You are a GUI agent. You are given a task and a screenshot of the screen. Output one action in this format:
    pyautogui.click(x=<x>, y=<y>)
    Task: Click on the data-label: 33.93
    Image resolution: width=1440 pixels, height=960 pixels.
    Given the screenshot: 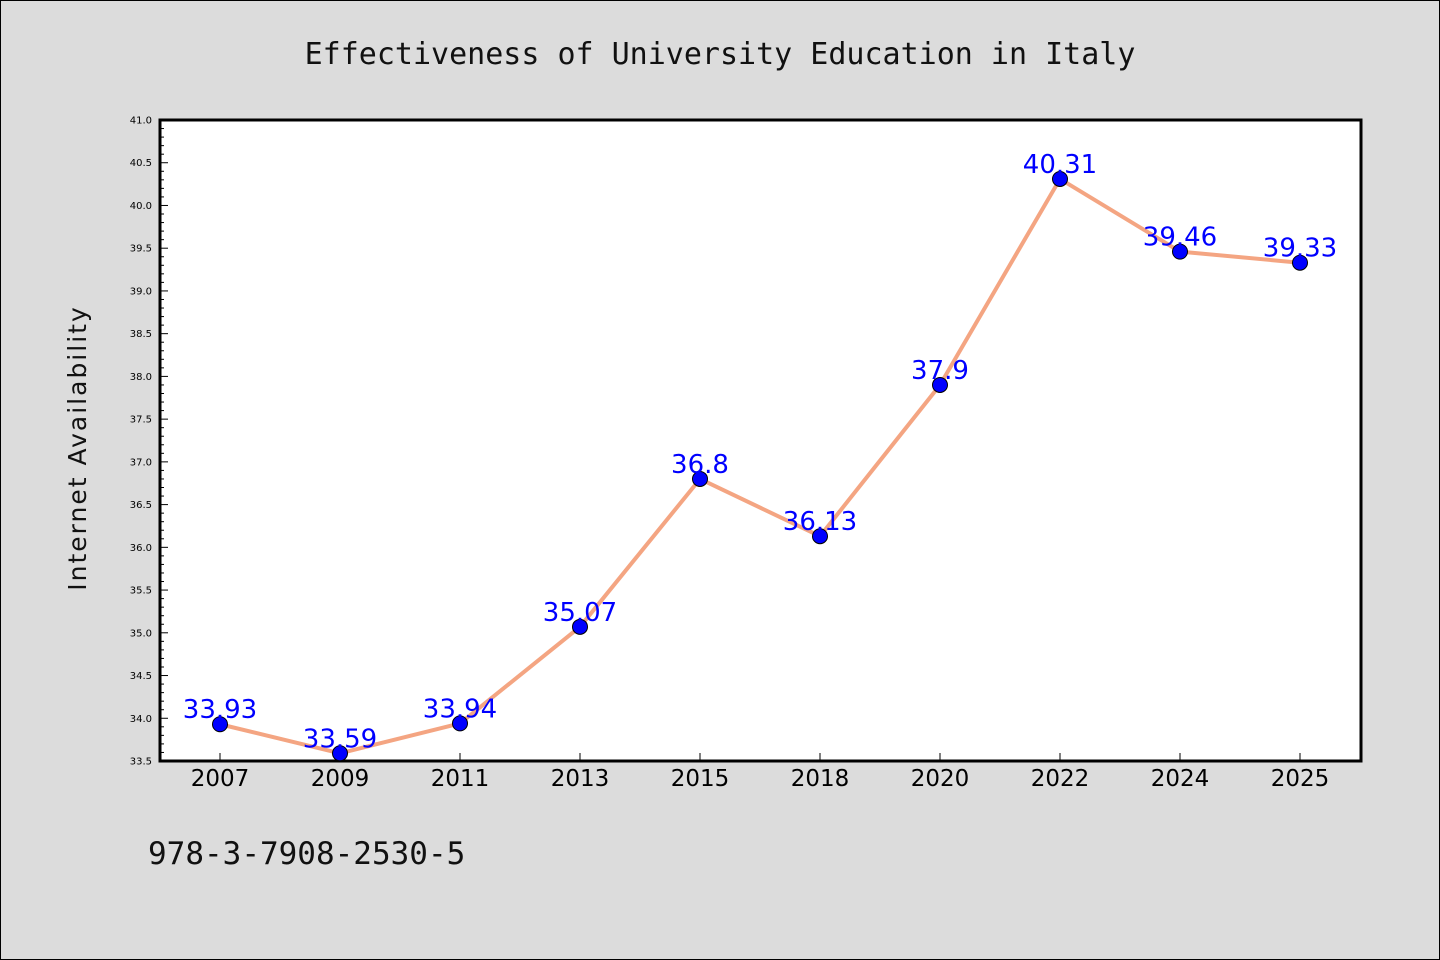 What is the action you would take?
    pyautogui.click(x=220, y=710)
    